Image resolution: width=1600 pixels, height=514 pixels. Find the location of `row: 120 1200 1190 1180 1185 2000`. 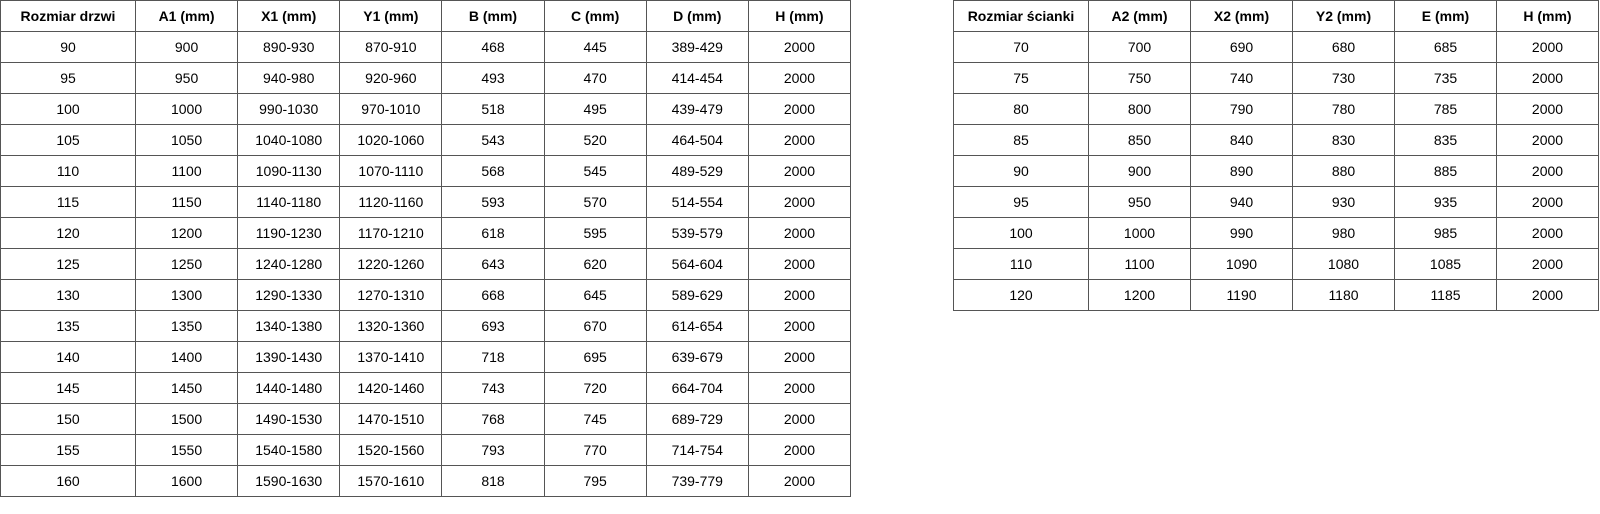

row: 120 1200 1190 1180 1185 2000 is located at coordinates (1276, 295).